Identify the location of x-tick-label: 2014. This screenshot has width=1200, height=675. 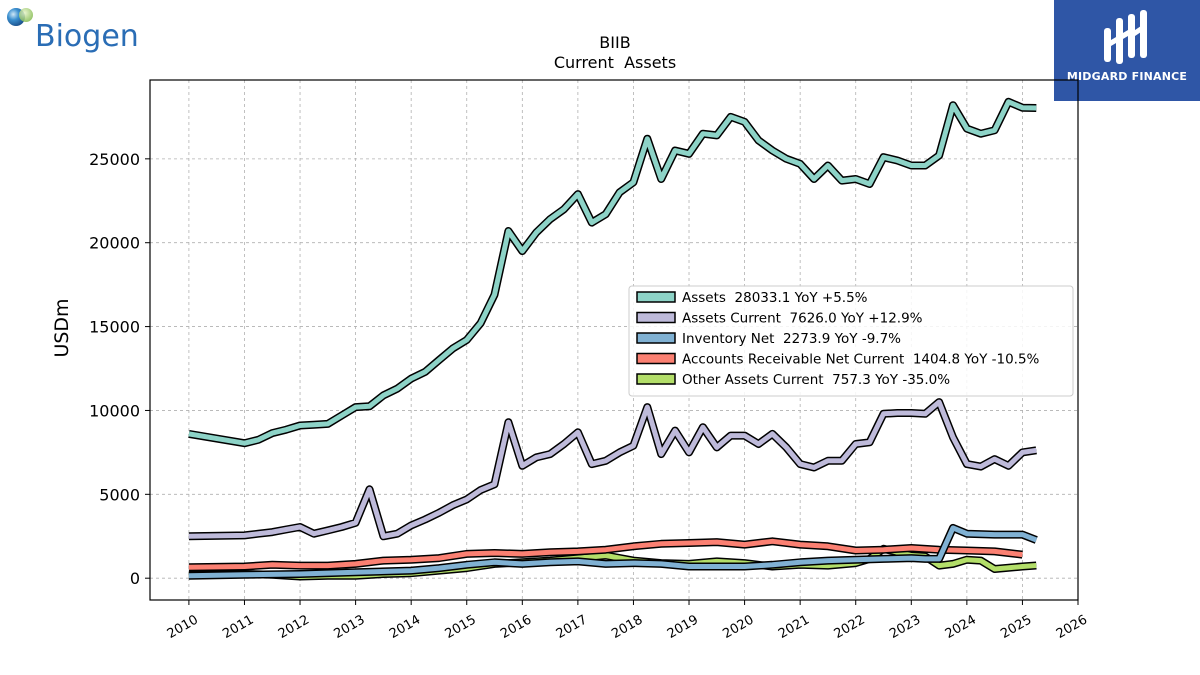
(405, 627).